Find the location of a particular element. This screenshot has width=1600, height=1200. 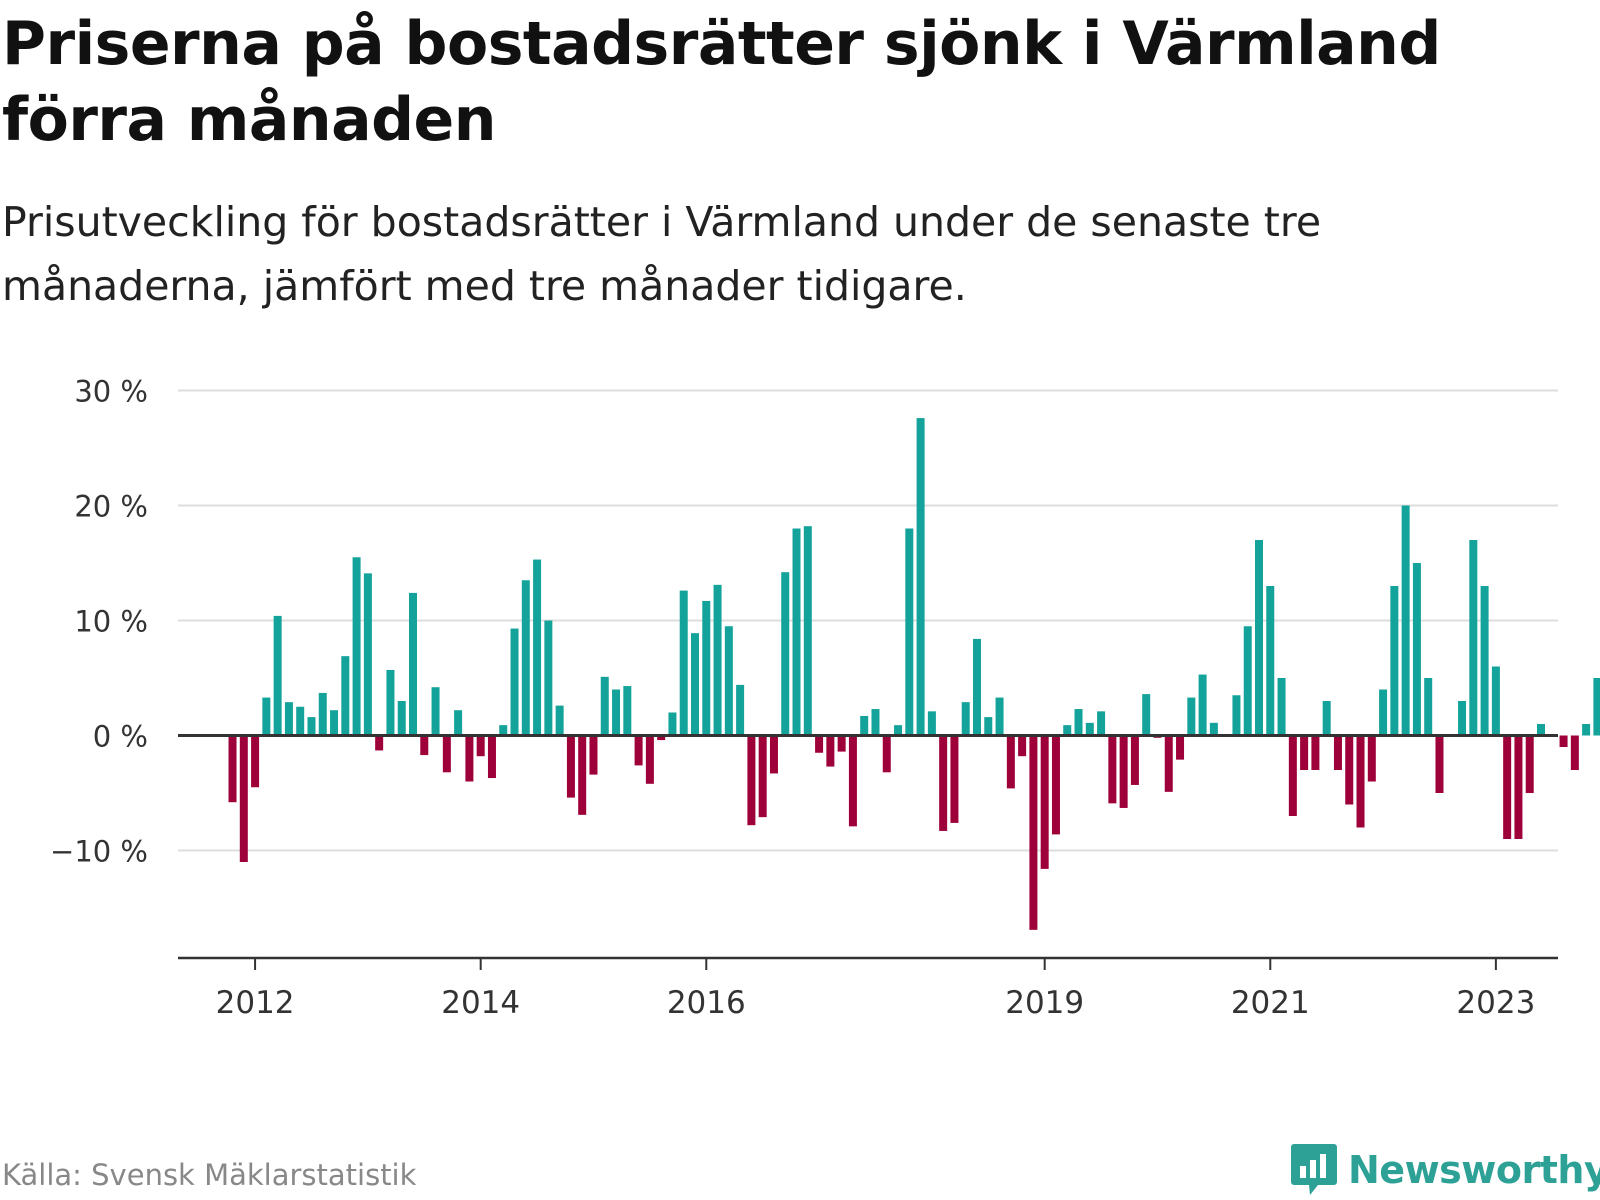

y-axis-ticks: 30 % 20 % 10 % 0 % −10 % is located at coordinates (99, 622).